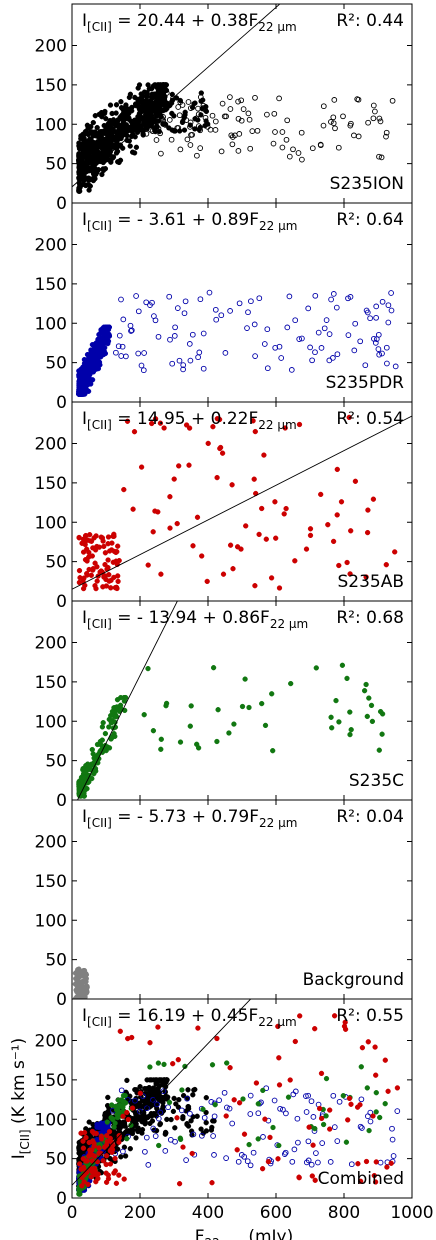 The height and width of the screenshot is (1240, 436). What do you see at coordinates (365, 383) in the screenshot?
I see `panel-name: S235PDR` at bounding box center [365, 383].